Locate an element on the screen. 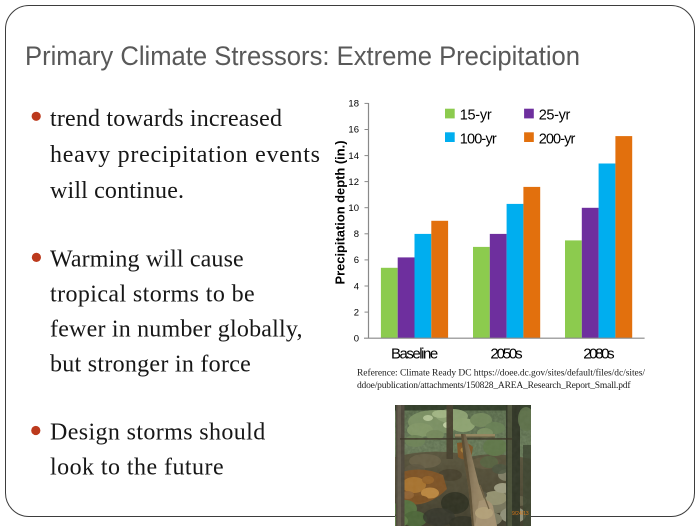 The width and height of the screenshot is (700, 526). svg-text: 15-yr is located at coordinates (476, 116).